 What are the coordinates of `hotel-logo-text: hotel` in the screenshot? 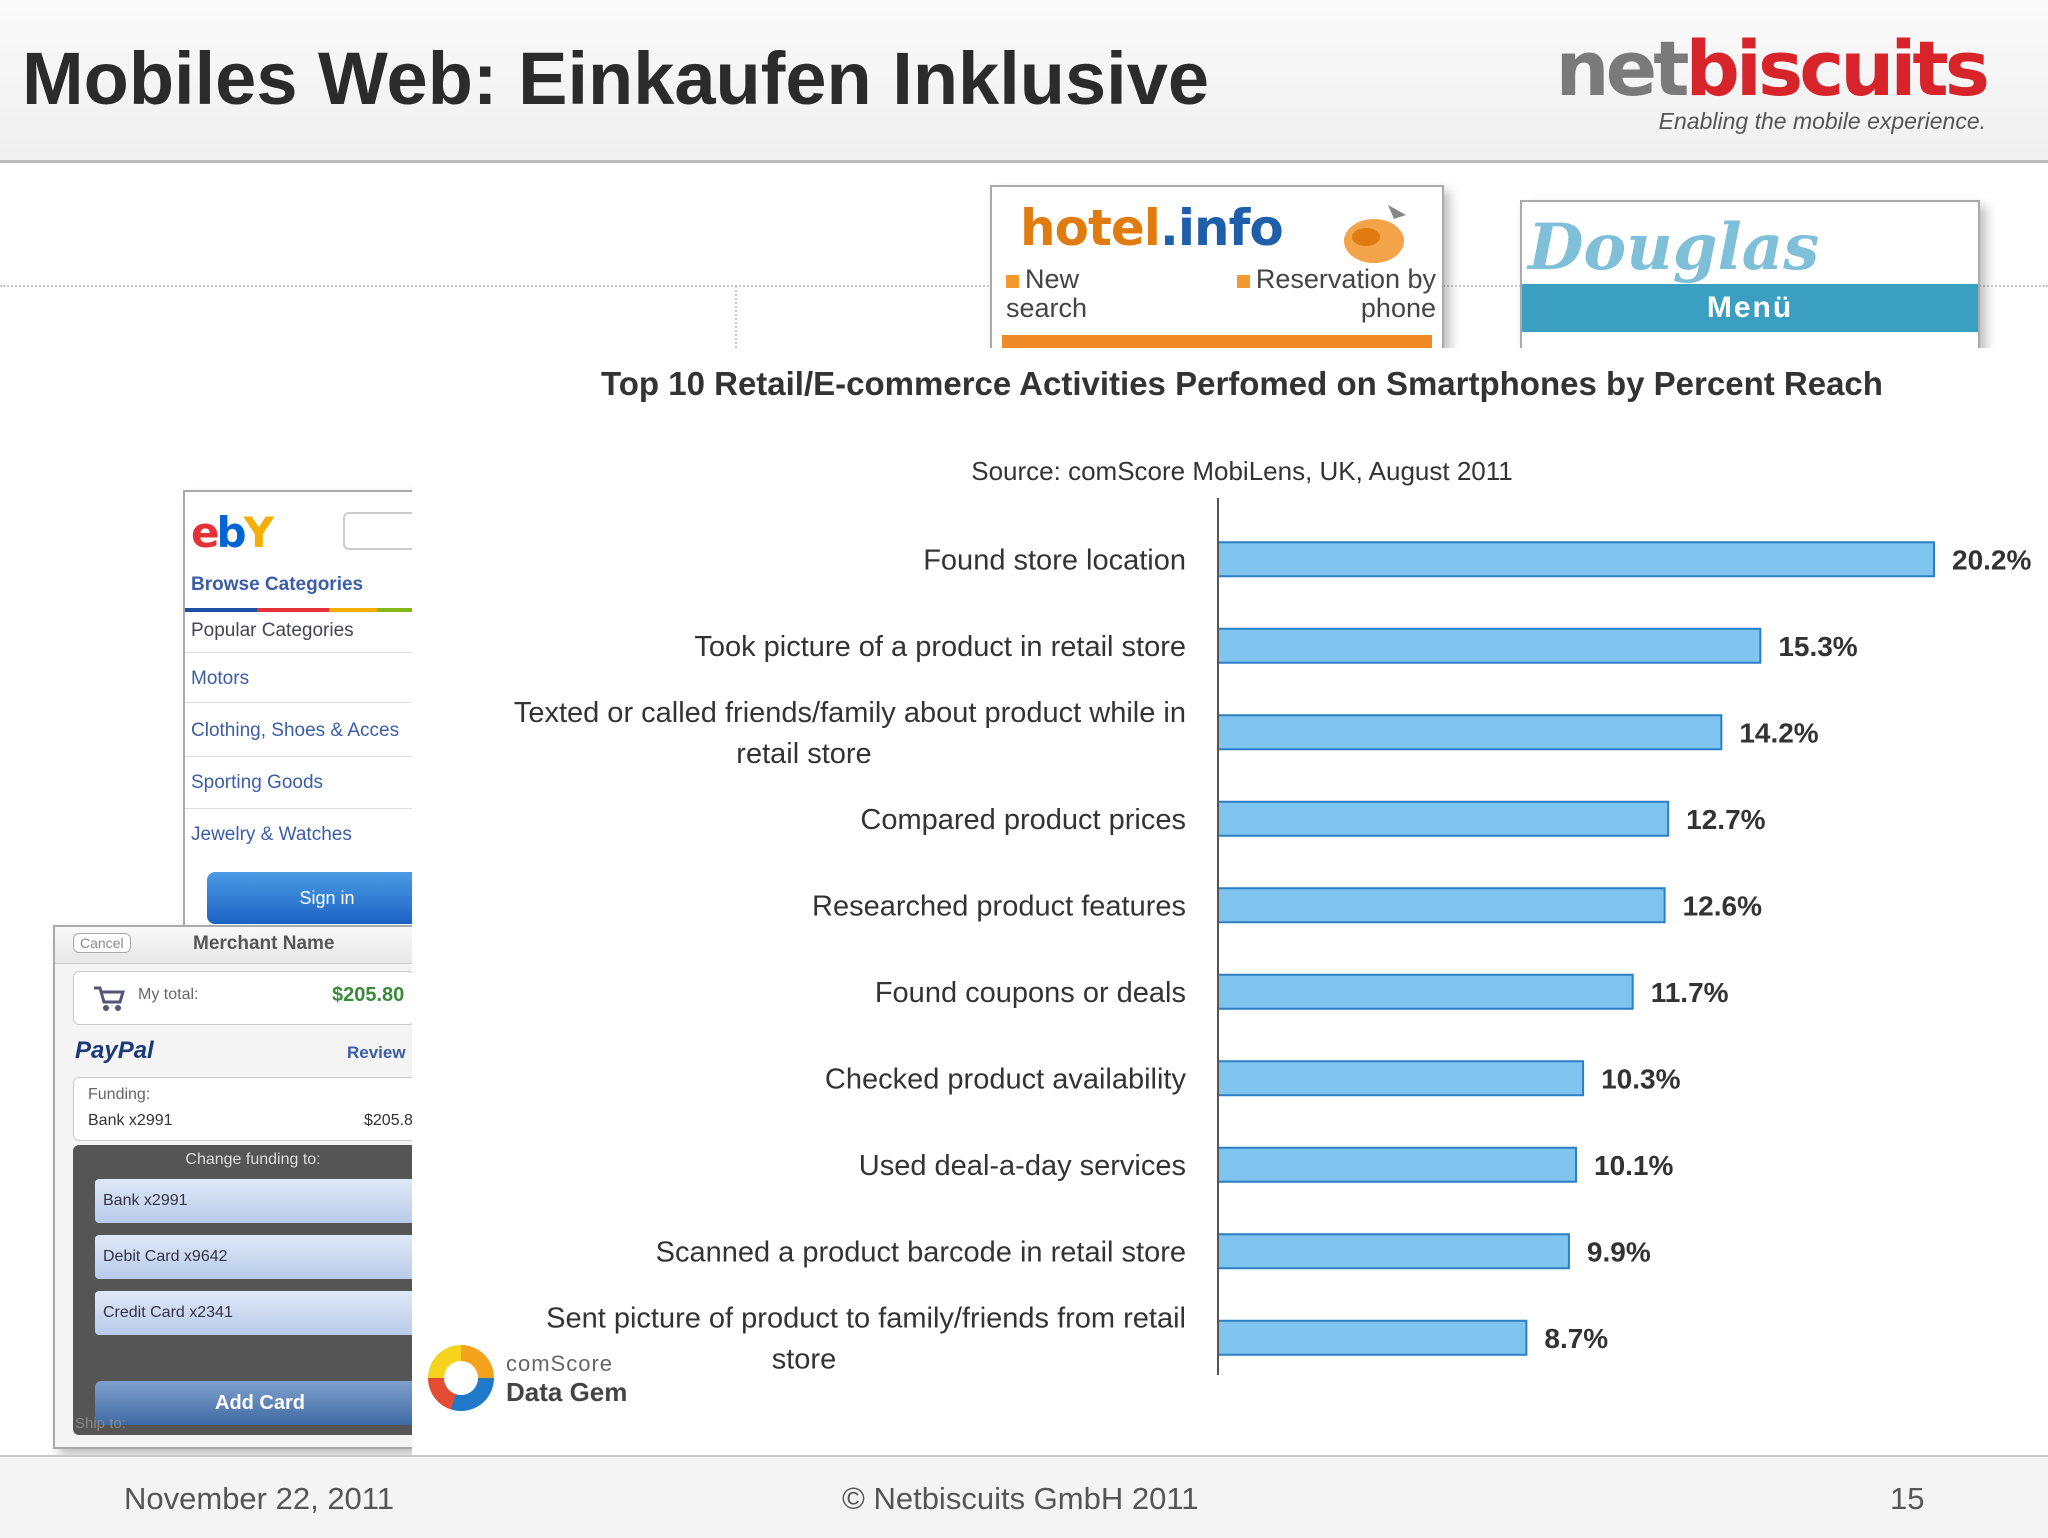 It's located at (1090, 228).